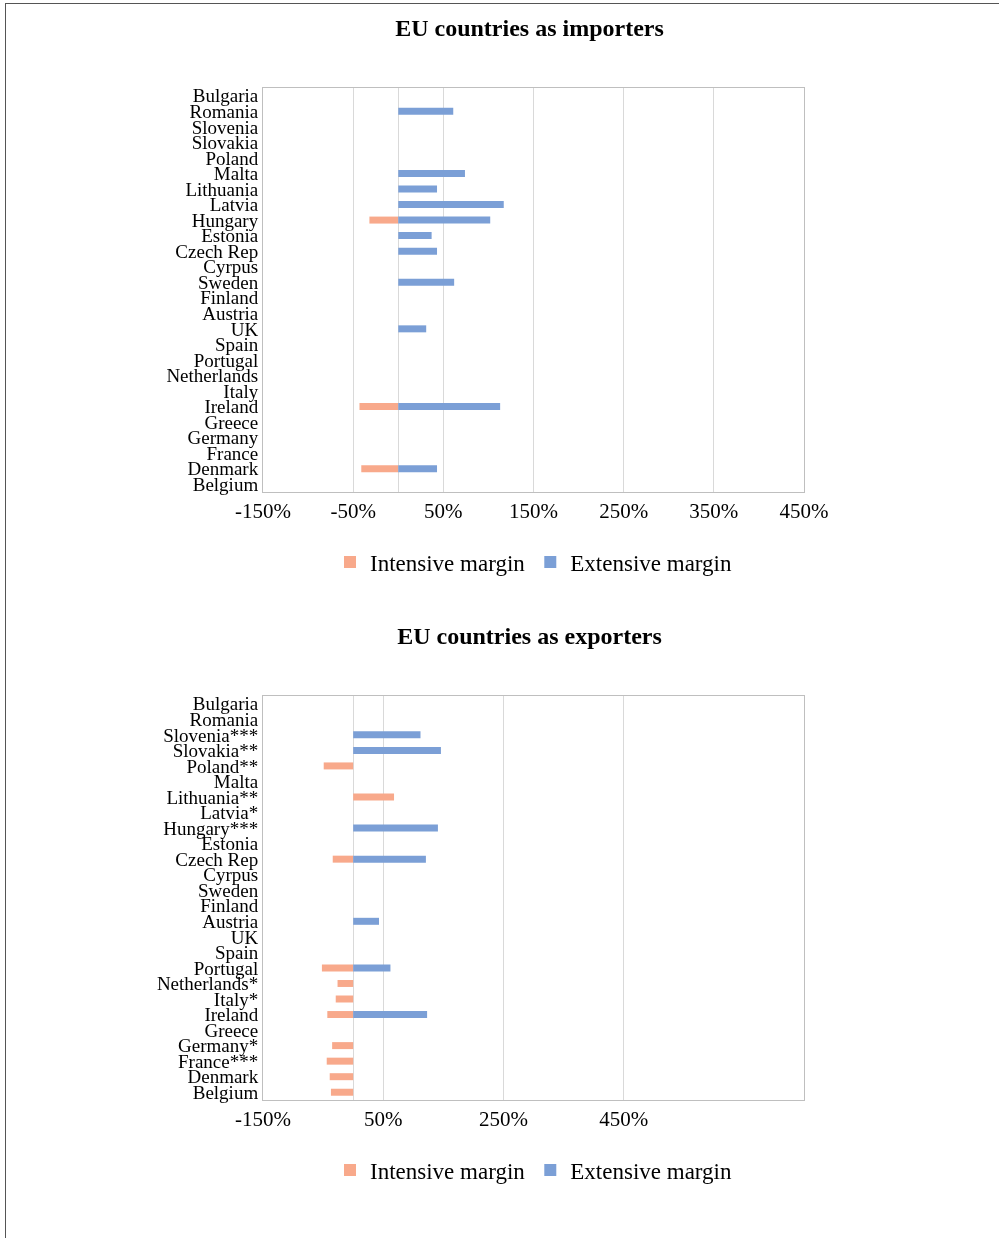 This screenshot has height=1238, width=999. What do you see at coordinates (529, 27) in the screenshot?
I see `chart-title: EU countries as importers` at bounding box center [529, 27].